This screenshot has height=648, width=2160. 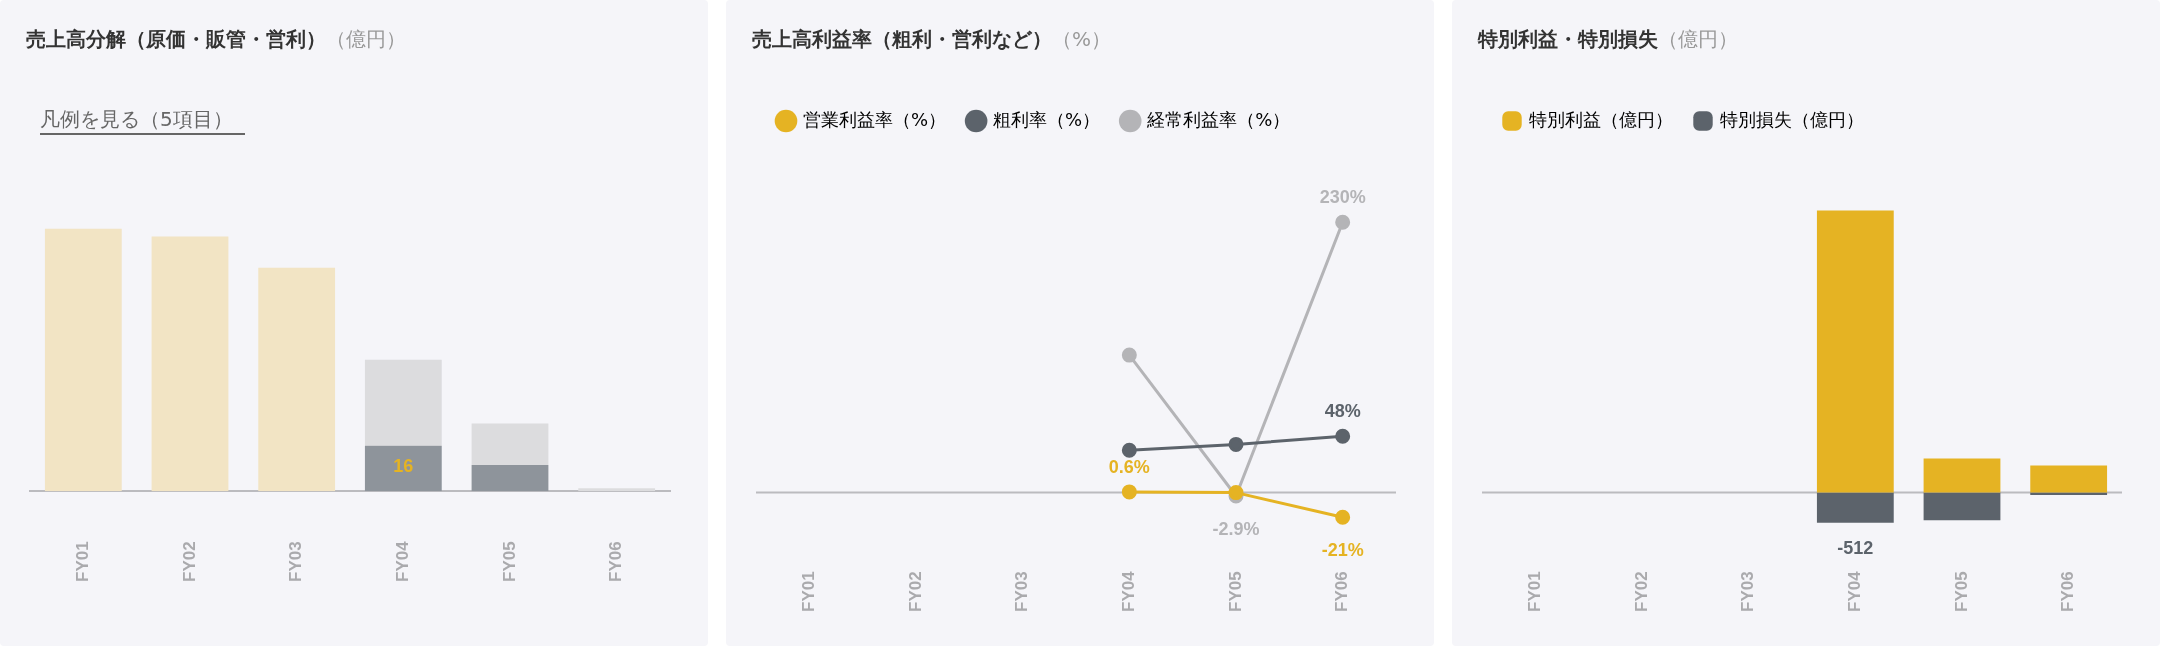 What do you see at coordinates (1047, 119) in the screenshot?
I see `legend-label: 粗利率（%）` at bounding box center [1047, 119].